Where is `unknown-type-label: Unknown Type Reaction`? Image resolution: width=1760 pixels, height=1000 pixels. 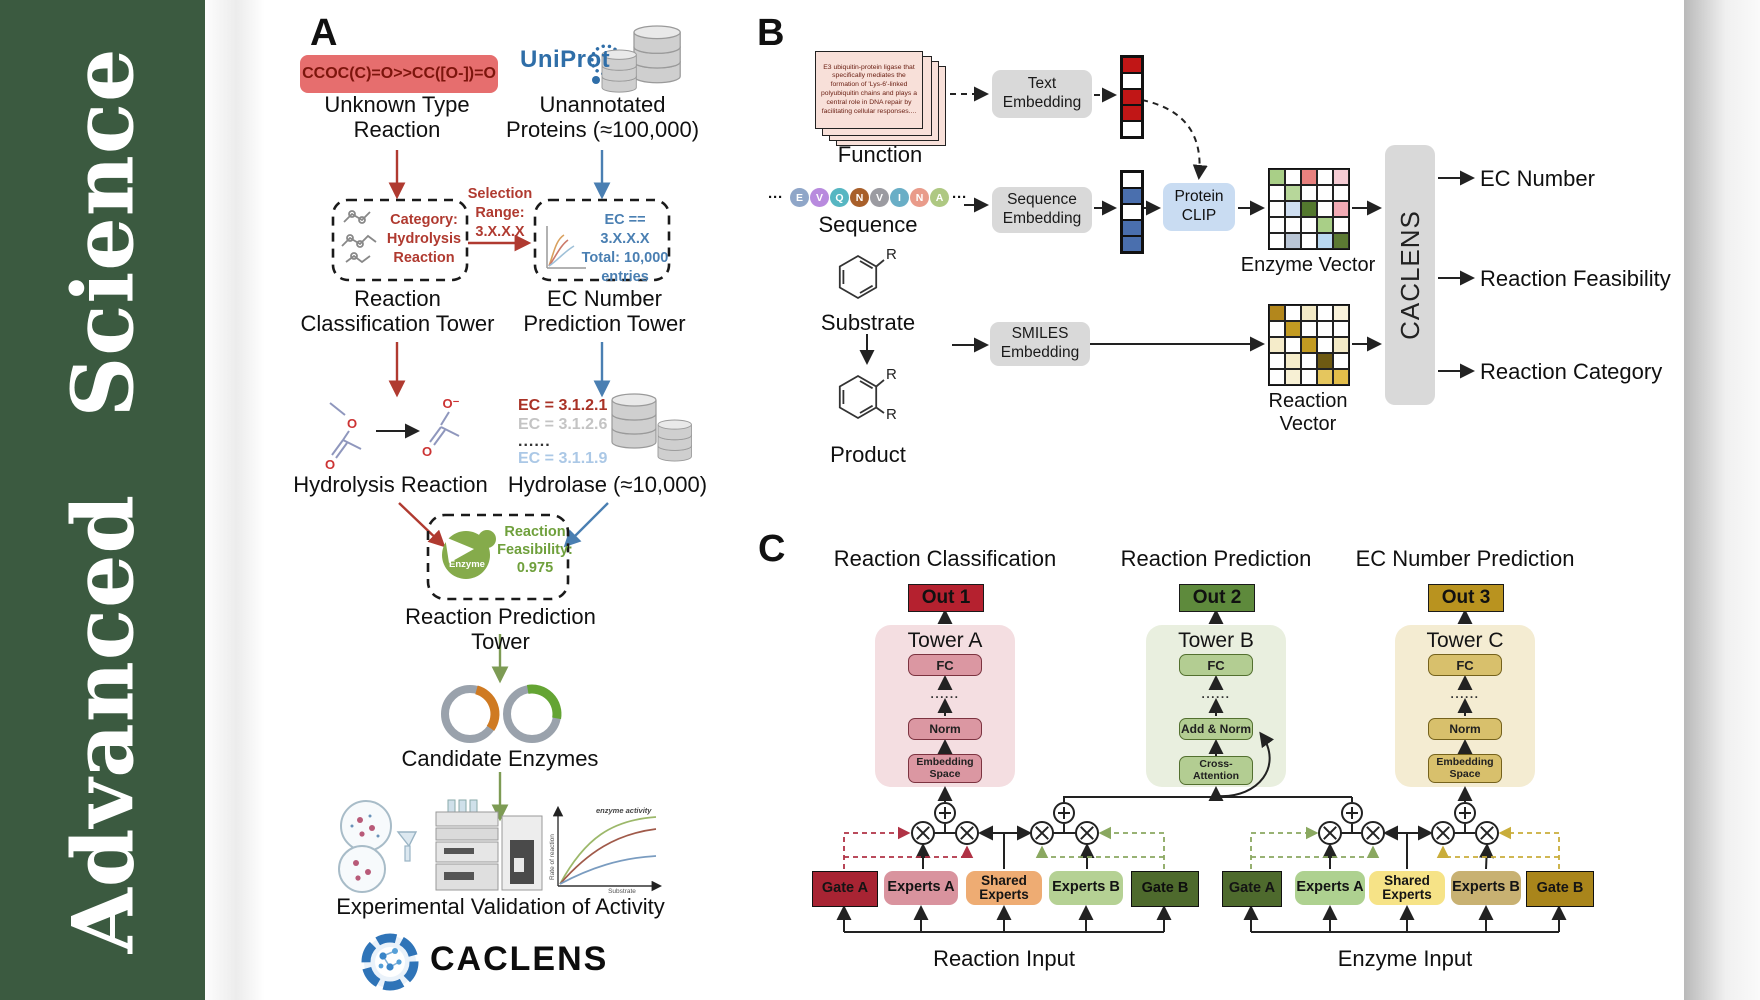
unknown-type-label: Unknown Type Reaction is located at coordinates (397, 117).